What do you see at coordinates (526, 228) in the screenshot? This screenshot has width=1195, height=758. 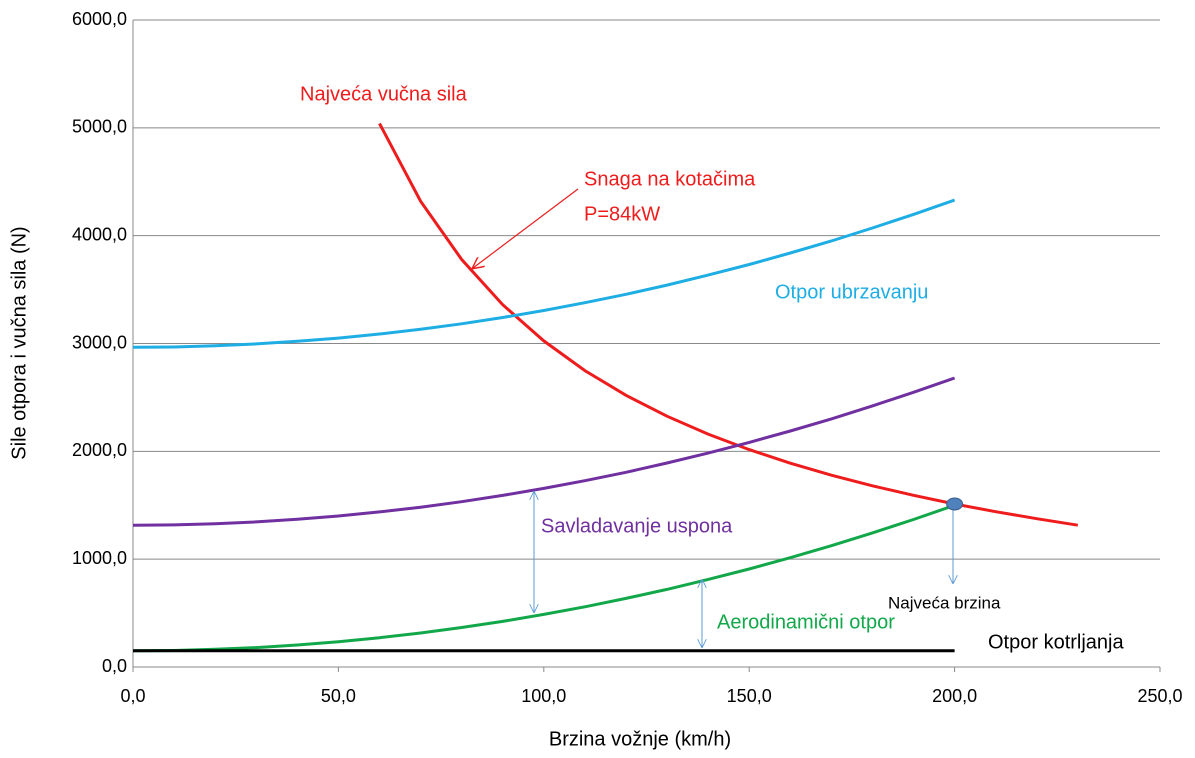 I see `arrow` at bounding box center [526, 228].